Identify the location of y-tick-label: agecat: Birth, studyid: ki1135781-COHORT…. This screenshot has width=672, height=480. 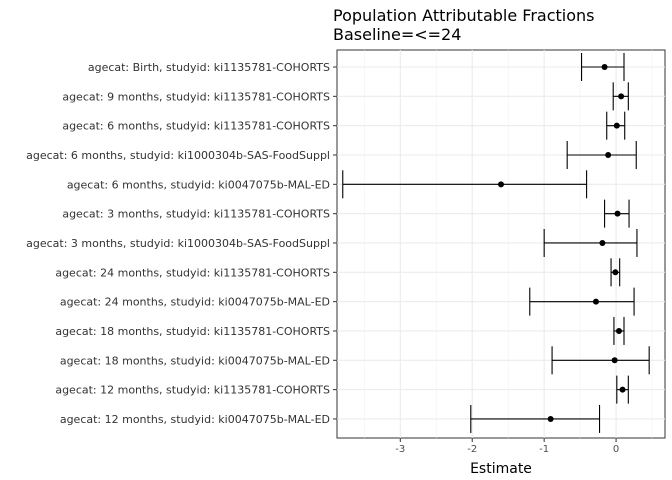
(209, 67).